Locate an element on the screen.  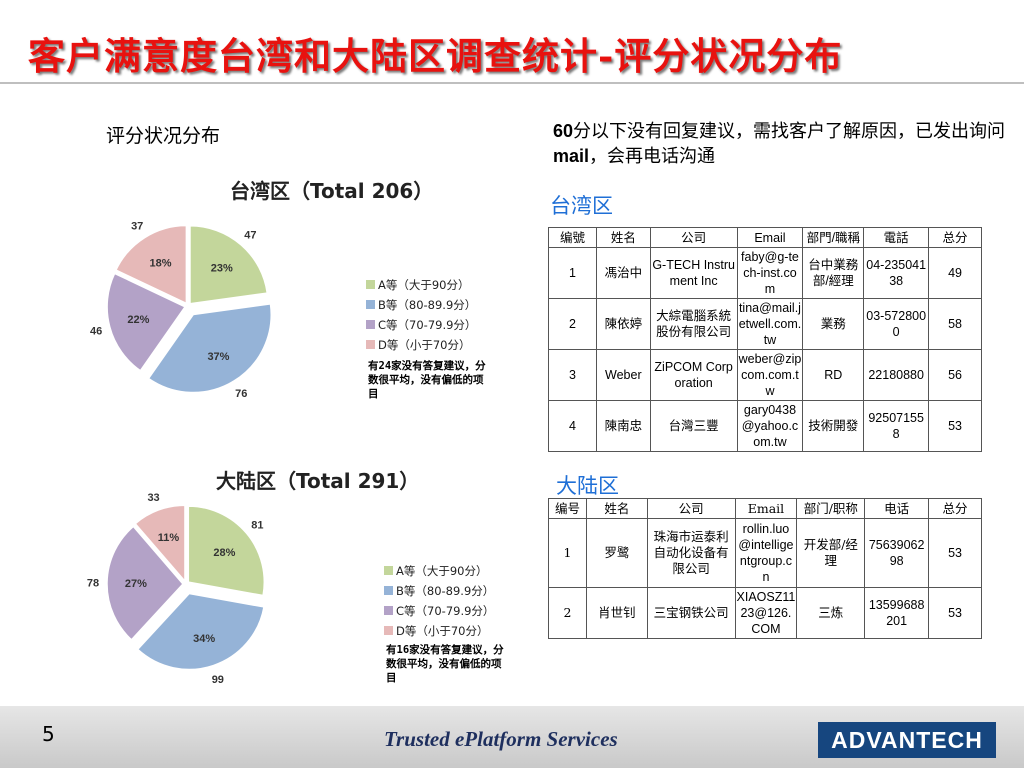
table-cell: 58 is located at coordinates (955, 324).